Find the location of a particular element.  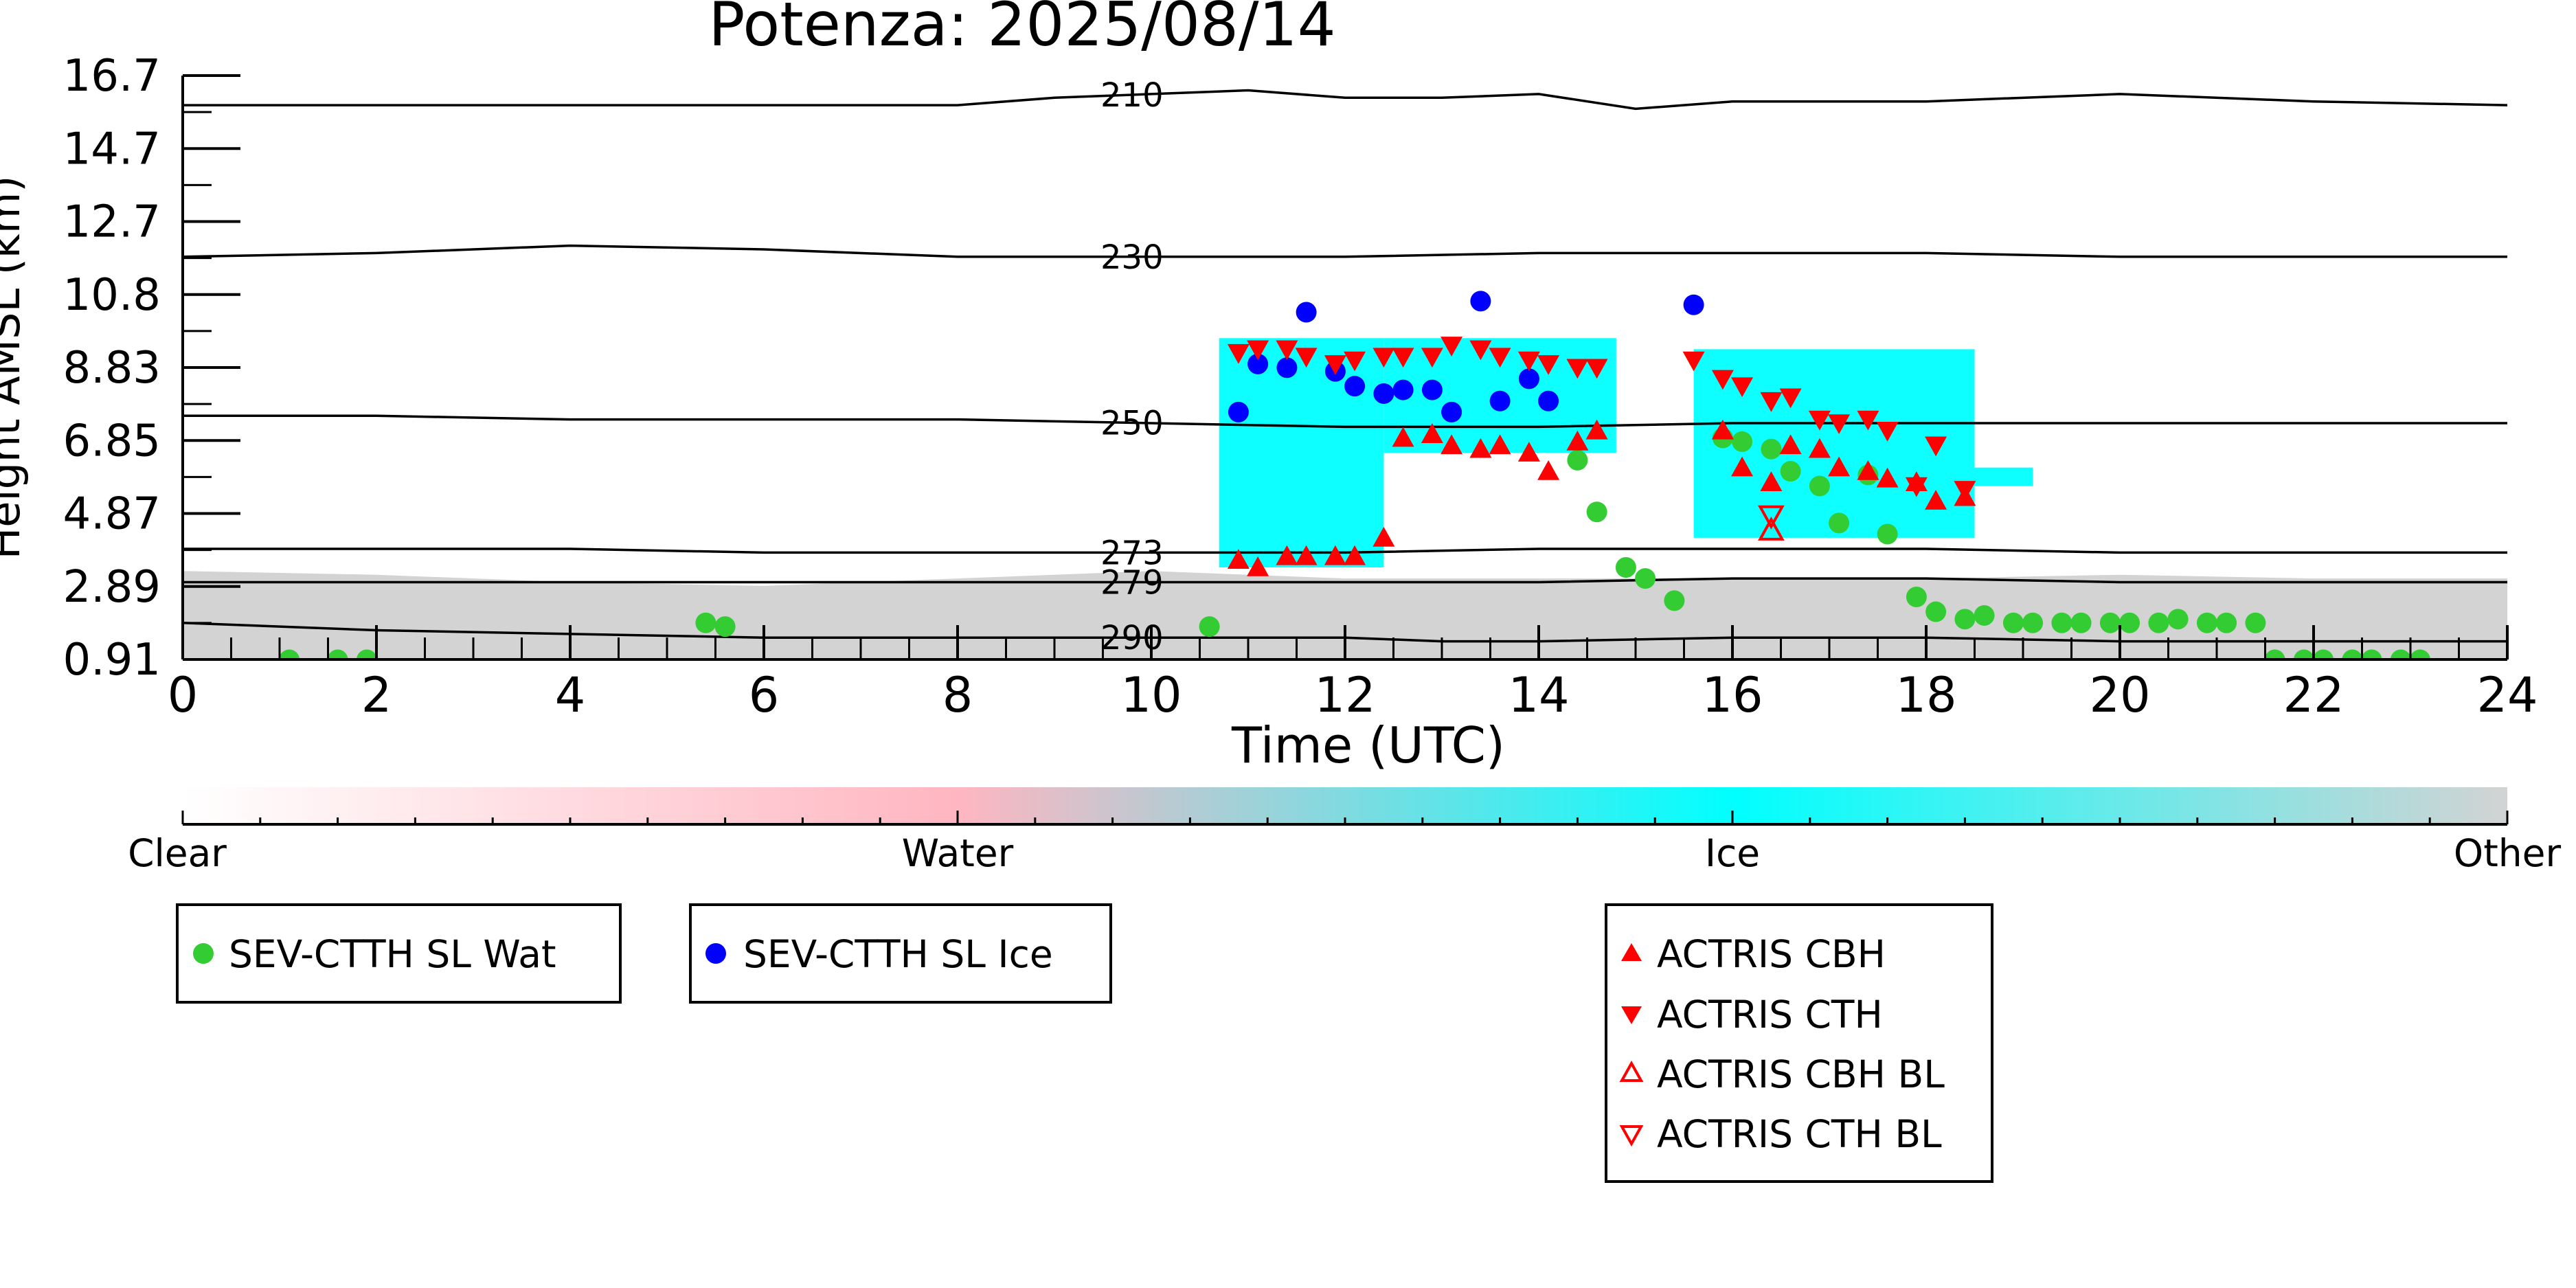

legend-cth-label: ACTRIS CTH is located at coordinates (1770, 1015).